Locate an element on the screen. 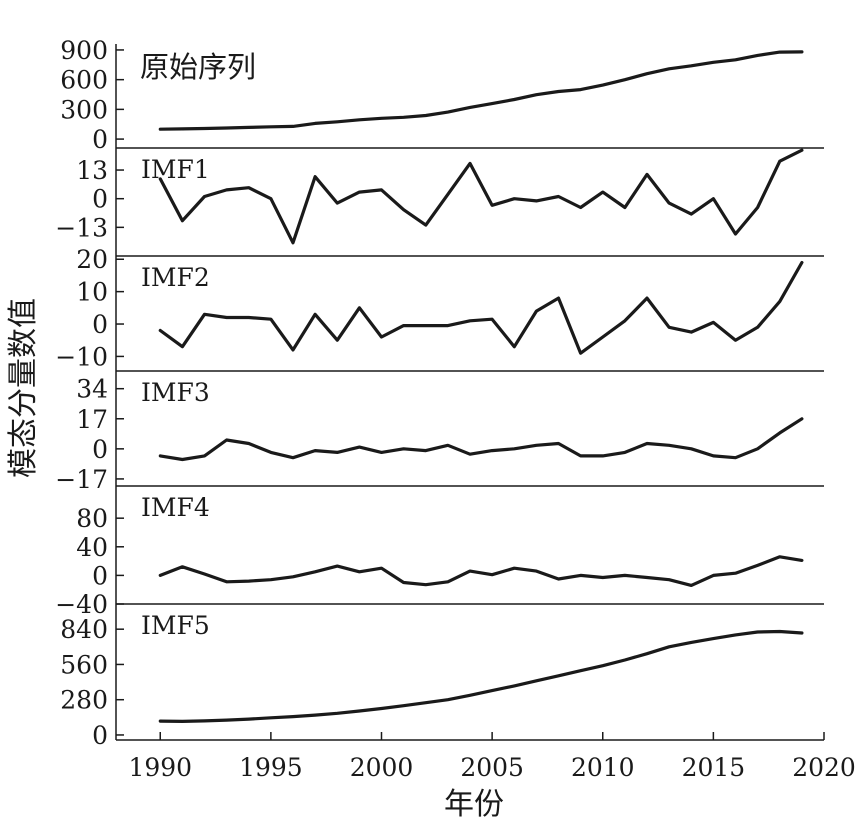 Image resolution: width=861 pixels, height=837 pixels. y-tick-label: 300 is located at coordinates (84, 109).